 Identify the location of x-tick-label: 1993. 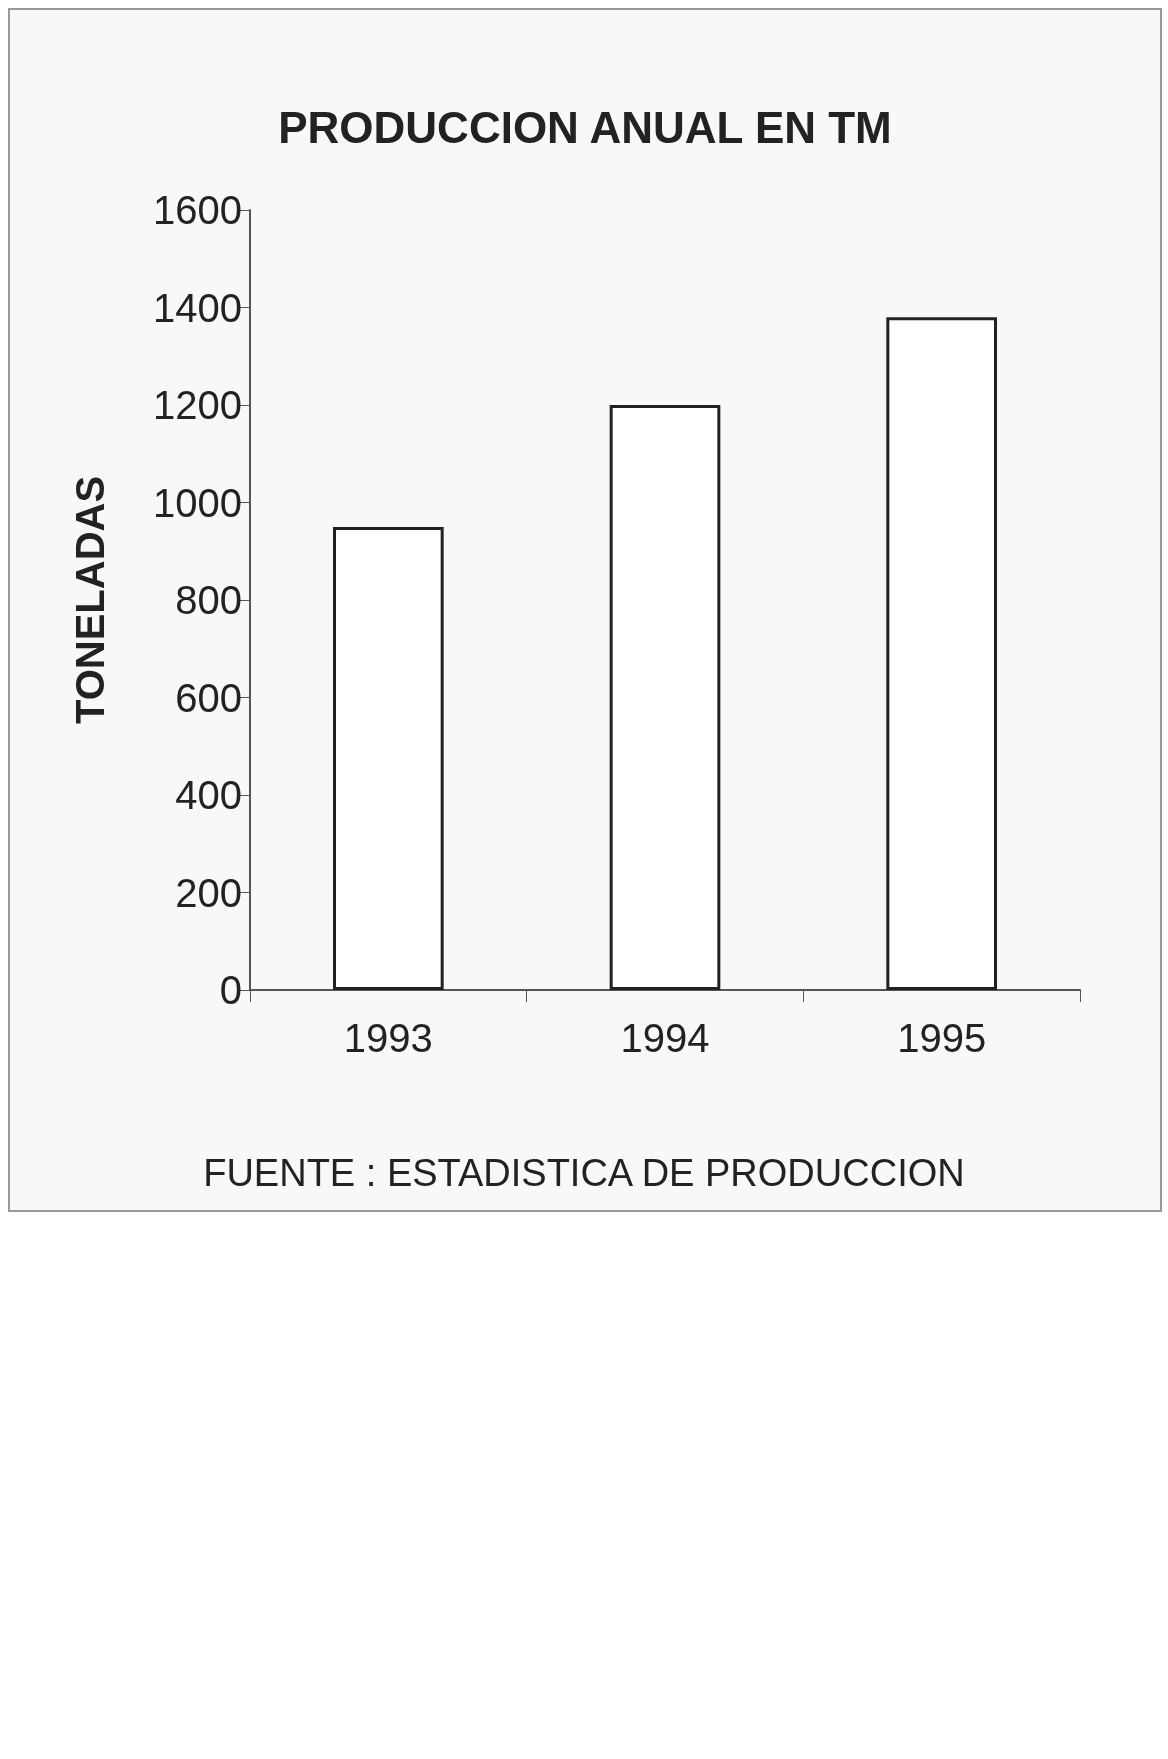
(388, 1038).